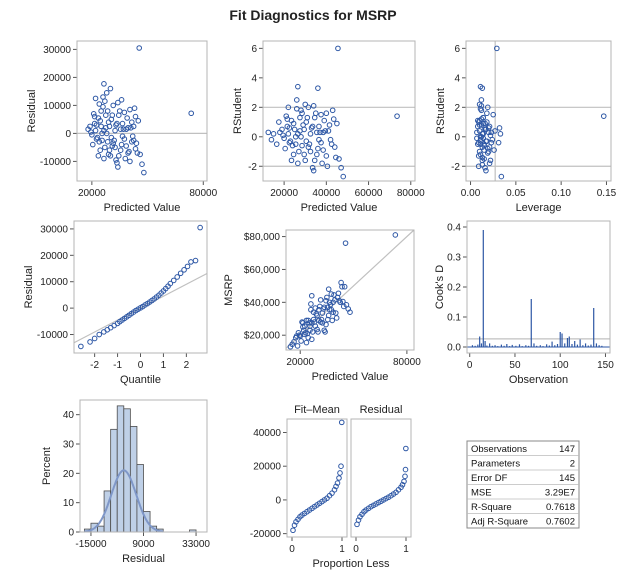 The image size is (626, 577). I want to click on x-tick-label: 0.00, so click(471, 193).